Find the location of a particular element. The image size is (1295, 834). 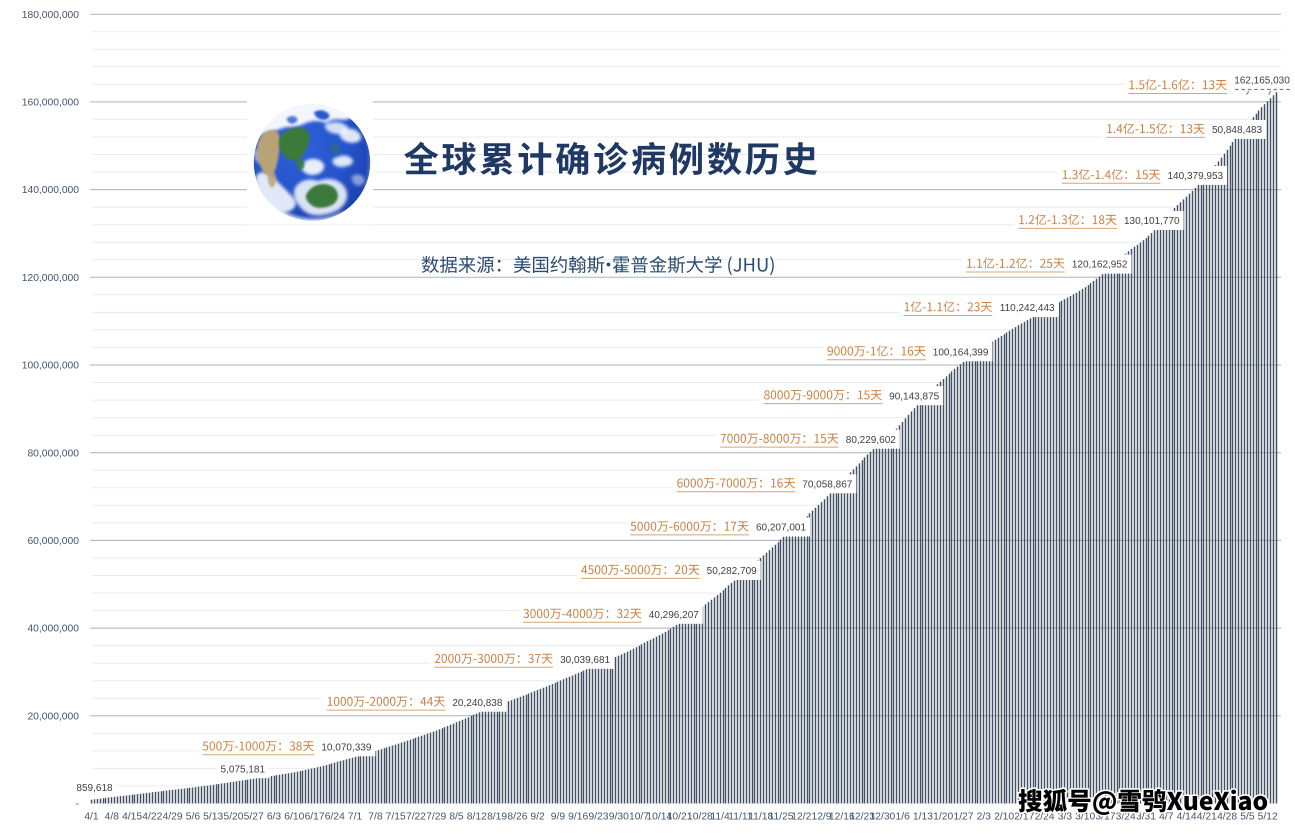

svg-text: 4/7 is located at coordinates (1166, 817).